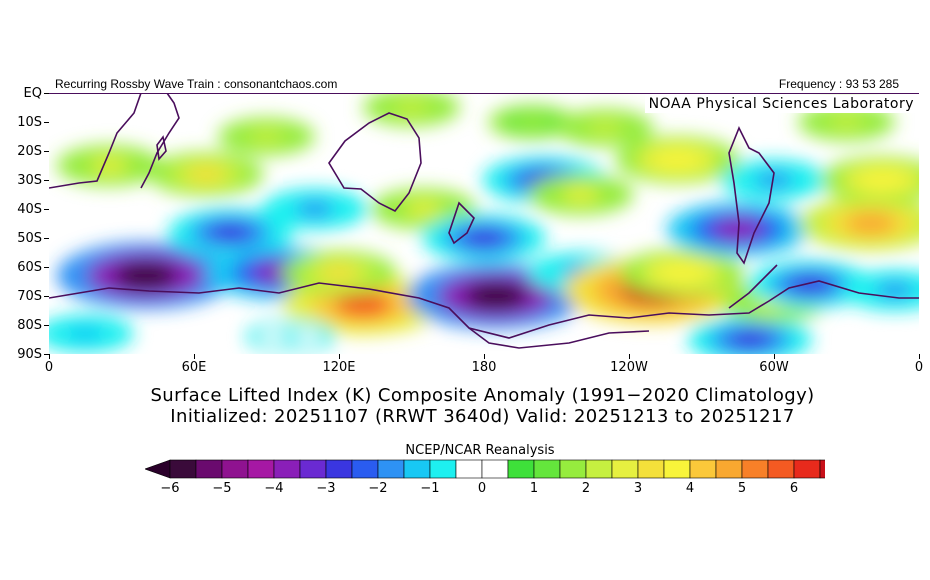 Image resolution: width=930 pixels, height=580 pixels. What do you see at coordinates (753, 286) in the screenshot?
I see `coast-antarctic-peninsula` at bounding box center [753, 286].